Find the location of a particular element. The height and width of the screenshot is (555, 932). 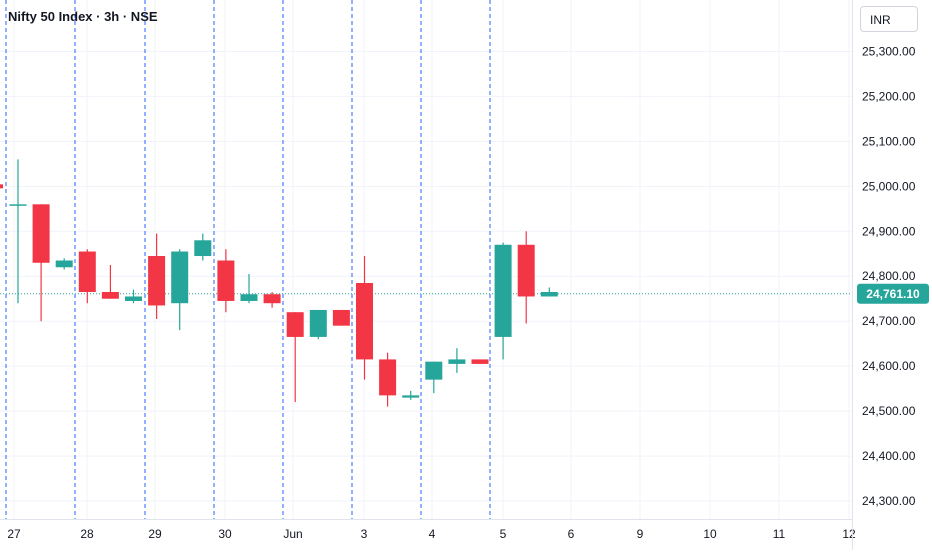

y-axis-tick-label: 25,300.00 is located at coordinates (889, 51).